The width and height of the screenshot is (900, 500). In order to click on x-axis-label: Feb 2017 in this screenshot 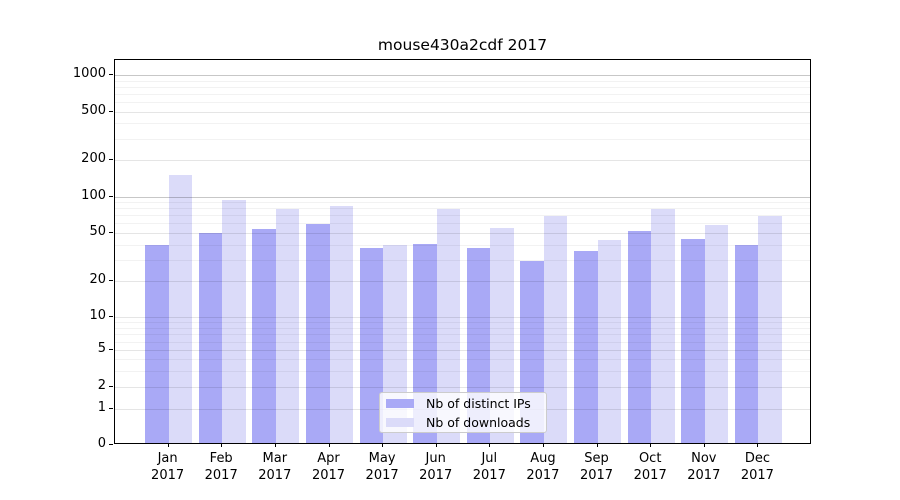, I will do `click(221, 467)`.